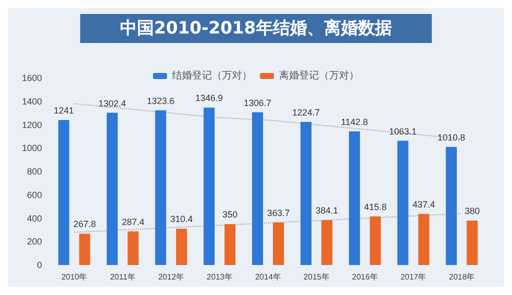  Describe the element at coordinates (74, 277) in the screenshot. I see `x-tick-label: 2010年` at that location.